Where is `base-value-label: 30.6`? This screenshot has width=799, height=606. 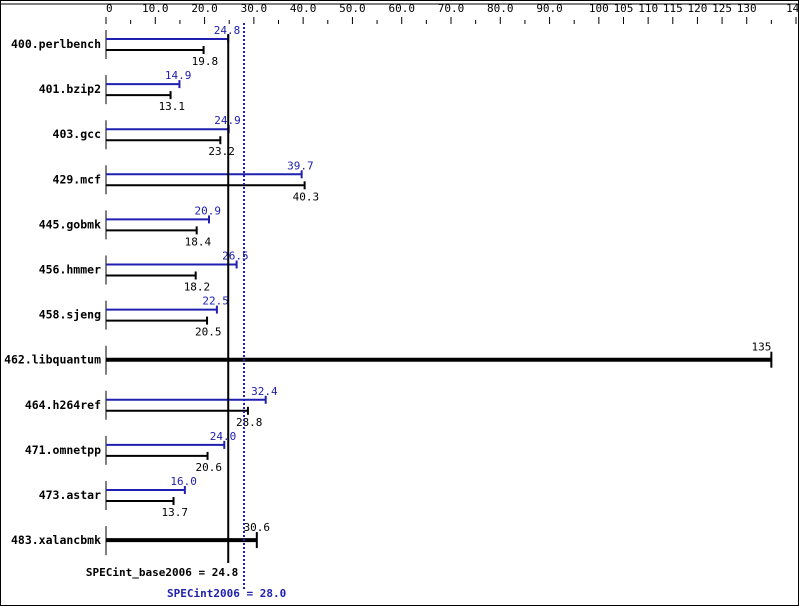 base-value-label: 30.6 is located at coordinates (257, 527).